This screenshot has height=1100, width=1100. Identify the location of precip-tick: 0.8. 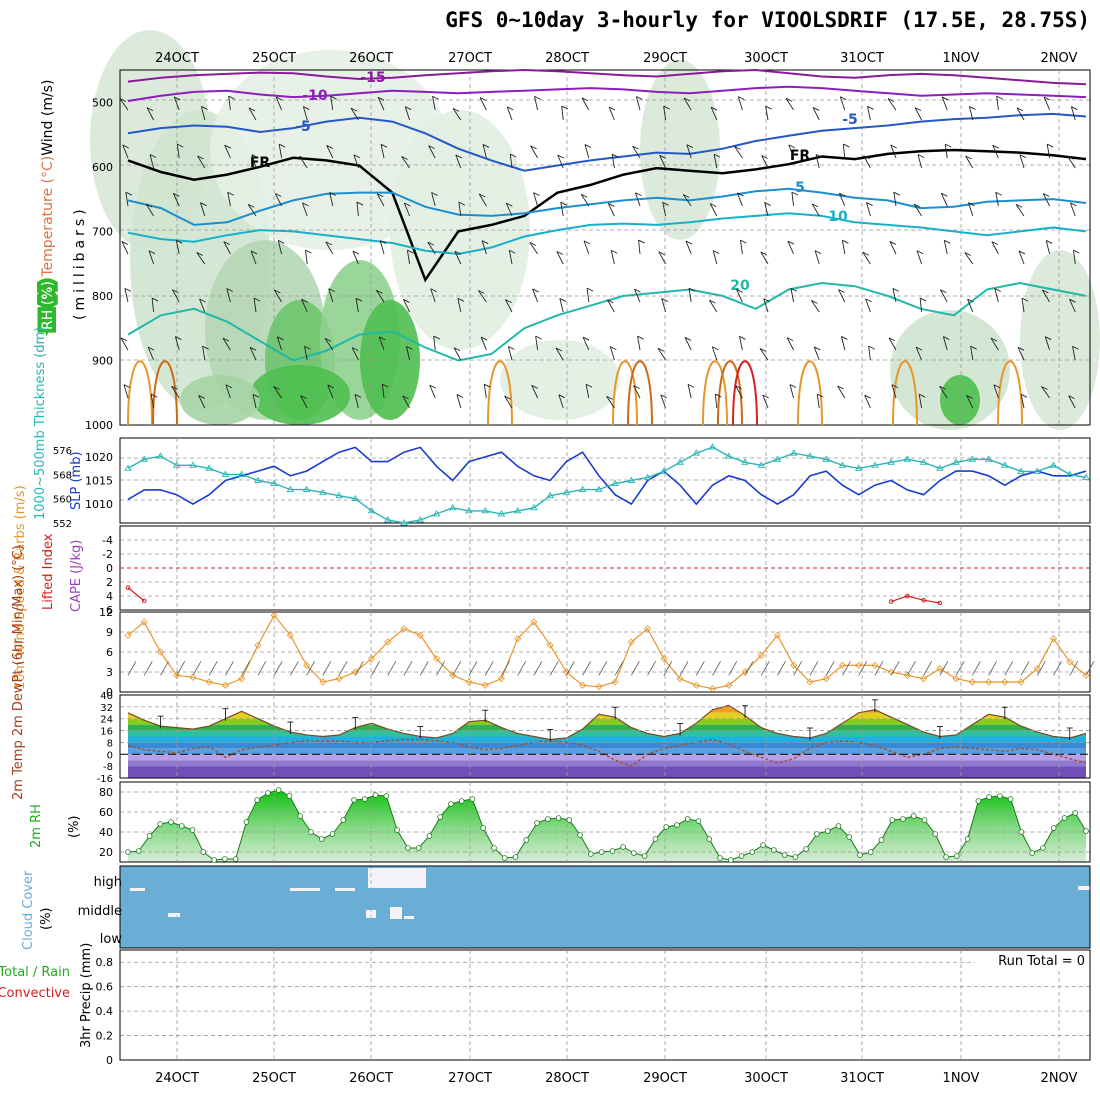
(105, 962).